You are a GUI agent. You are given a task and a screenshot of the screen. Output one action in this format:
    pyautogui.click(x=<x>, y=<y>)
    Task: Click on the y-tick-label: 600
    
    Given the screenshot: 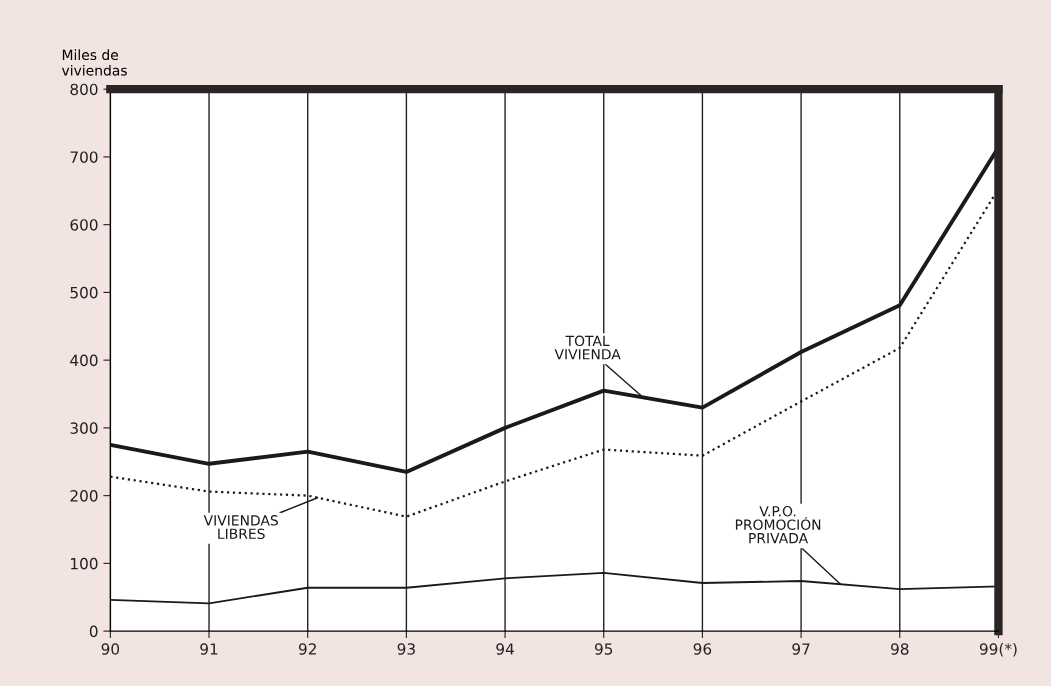 What is the action you would take?
    pyautogui.click(x=84, y=225)
    